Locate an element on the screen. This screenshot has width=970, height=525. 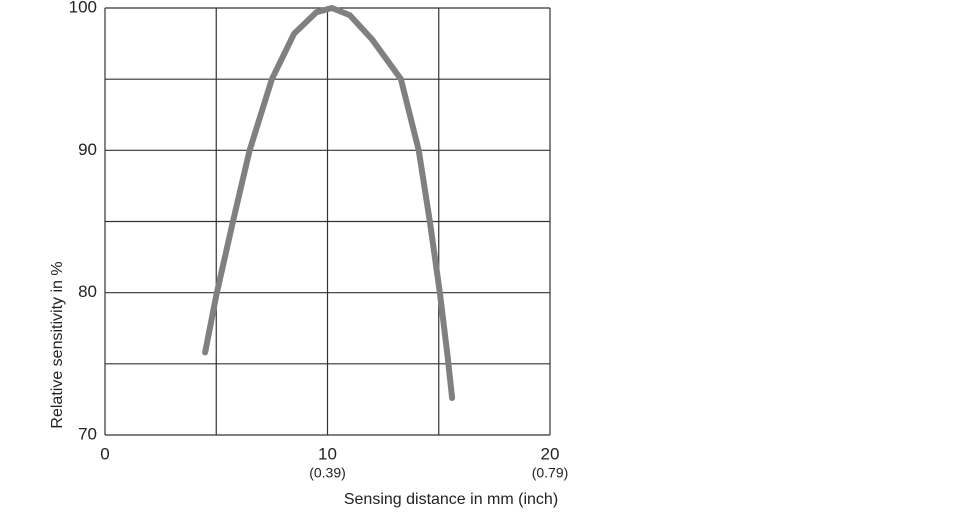
x-tick-label: 20 is located at coordinates (550, 453).